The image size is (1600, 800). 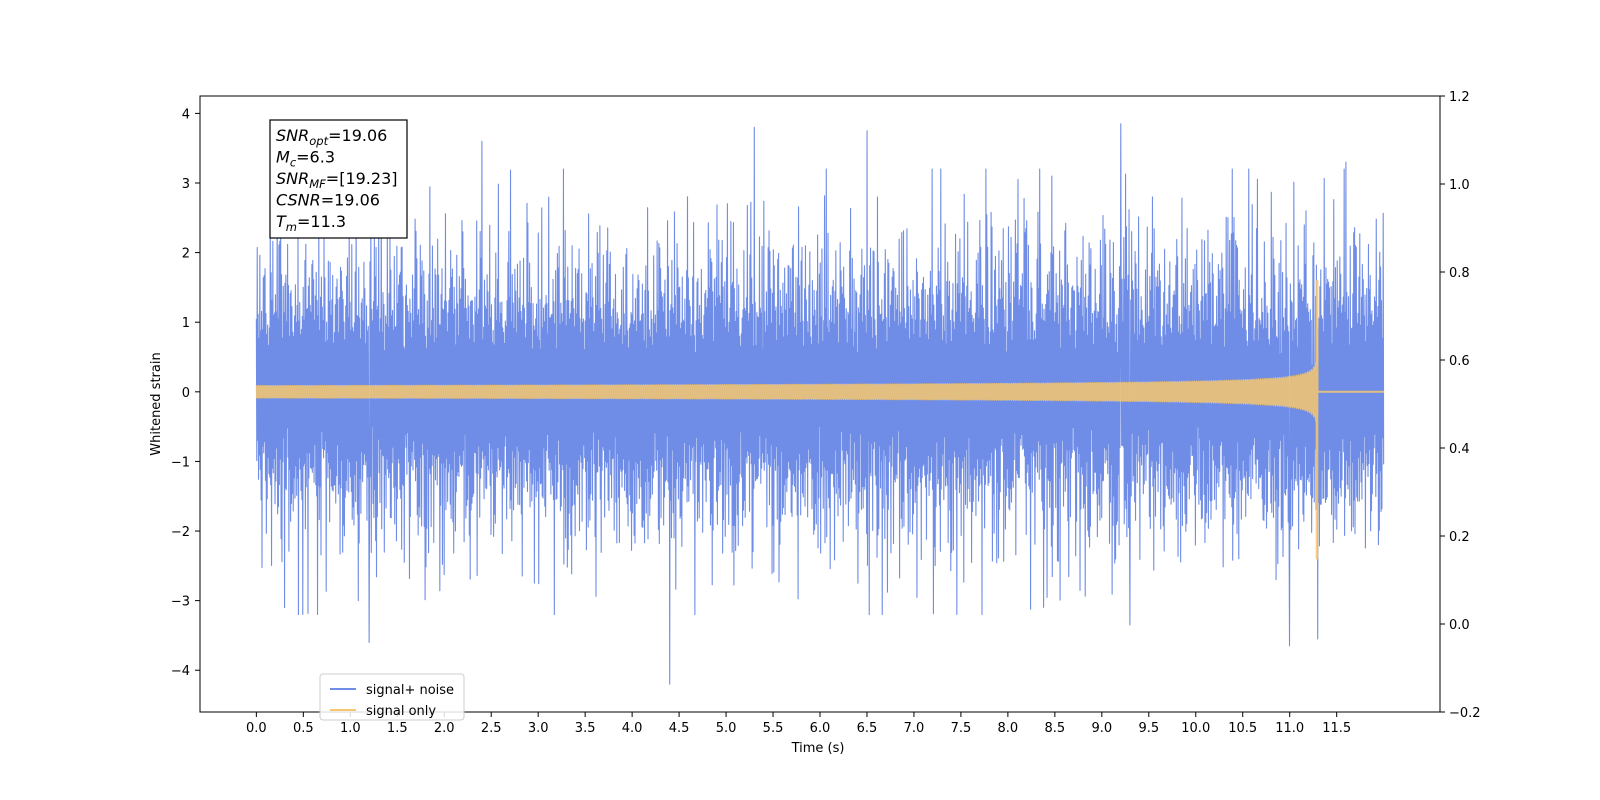 What do you see at coordinates (679, 728) in the screenshot?
I see `x-tick-label: 4.5` at bounding box center [679, 728].